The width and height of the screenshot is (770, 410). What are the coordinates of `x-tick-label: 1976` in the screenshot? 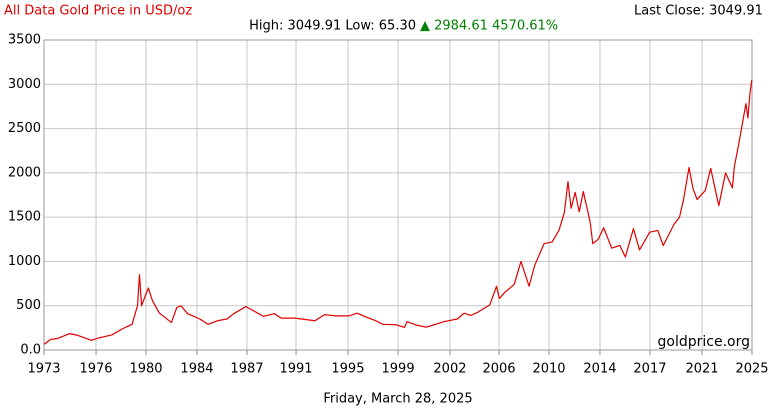 It's located at (95, 369).